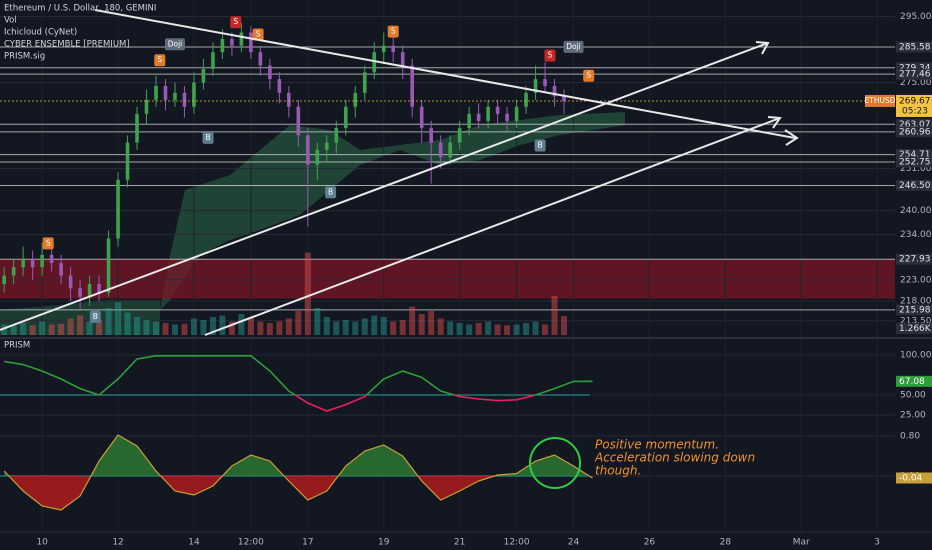  What do you see at coordinates (916, 211) in the screenshot?
I see `y-tick-label: 240.00` at bounding box center [916, 211].